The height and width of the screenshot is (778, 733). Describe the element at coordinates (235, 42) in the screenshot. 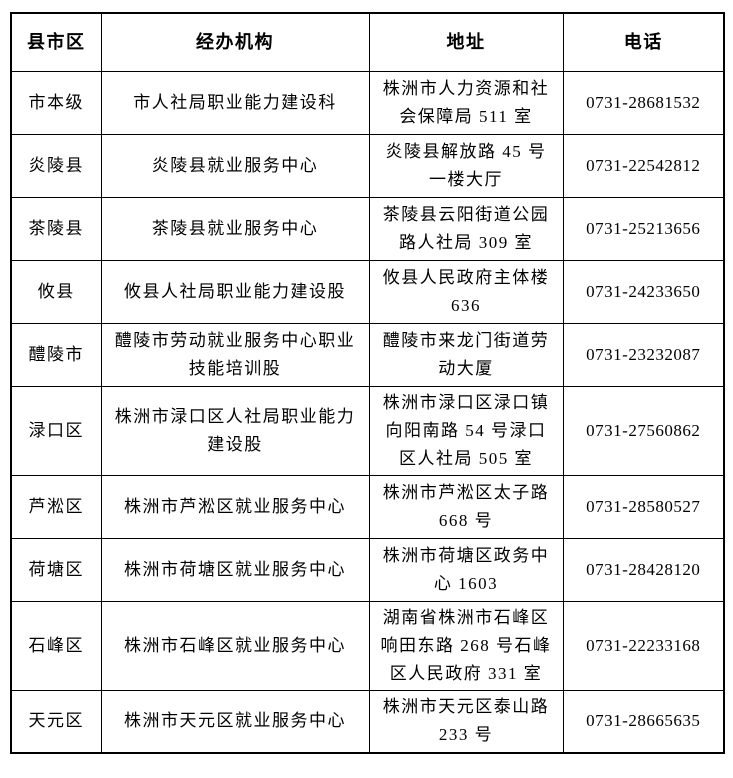

I see `column-header: 经办机构` at that location.